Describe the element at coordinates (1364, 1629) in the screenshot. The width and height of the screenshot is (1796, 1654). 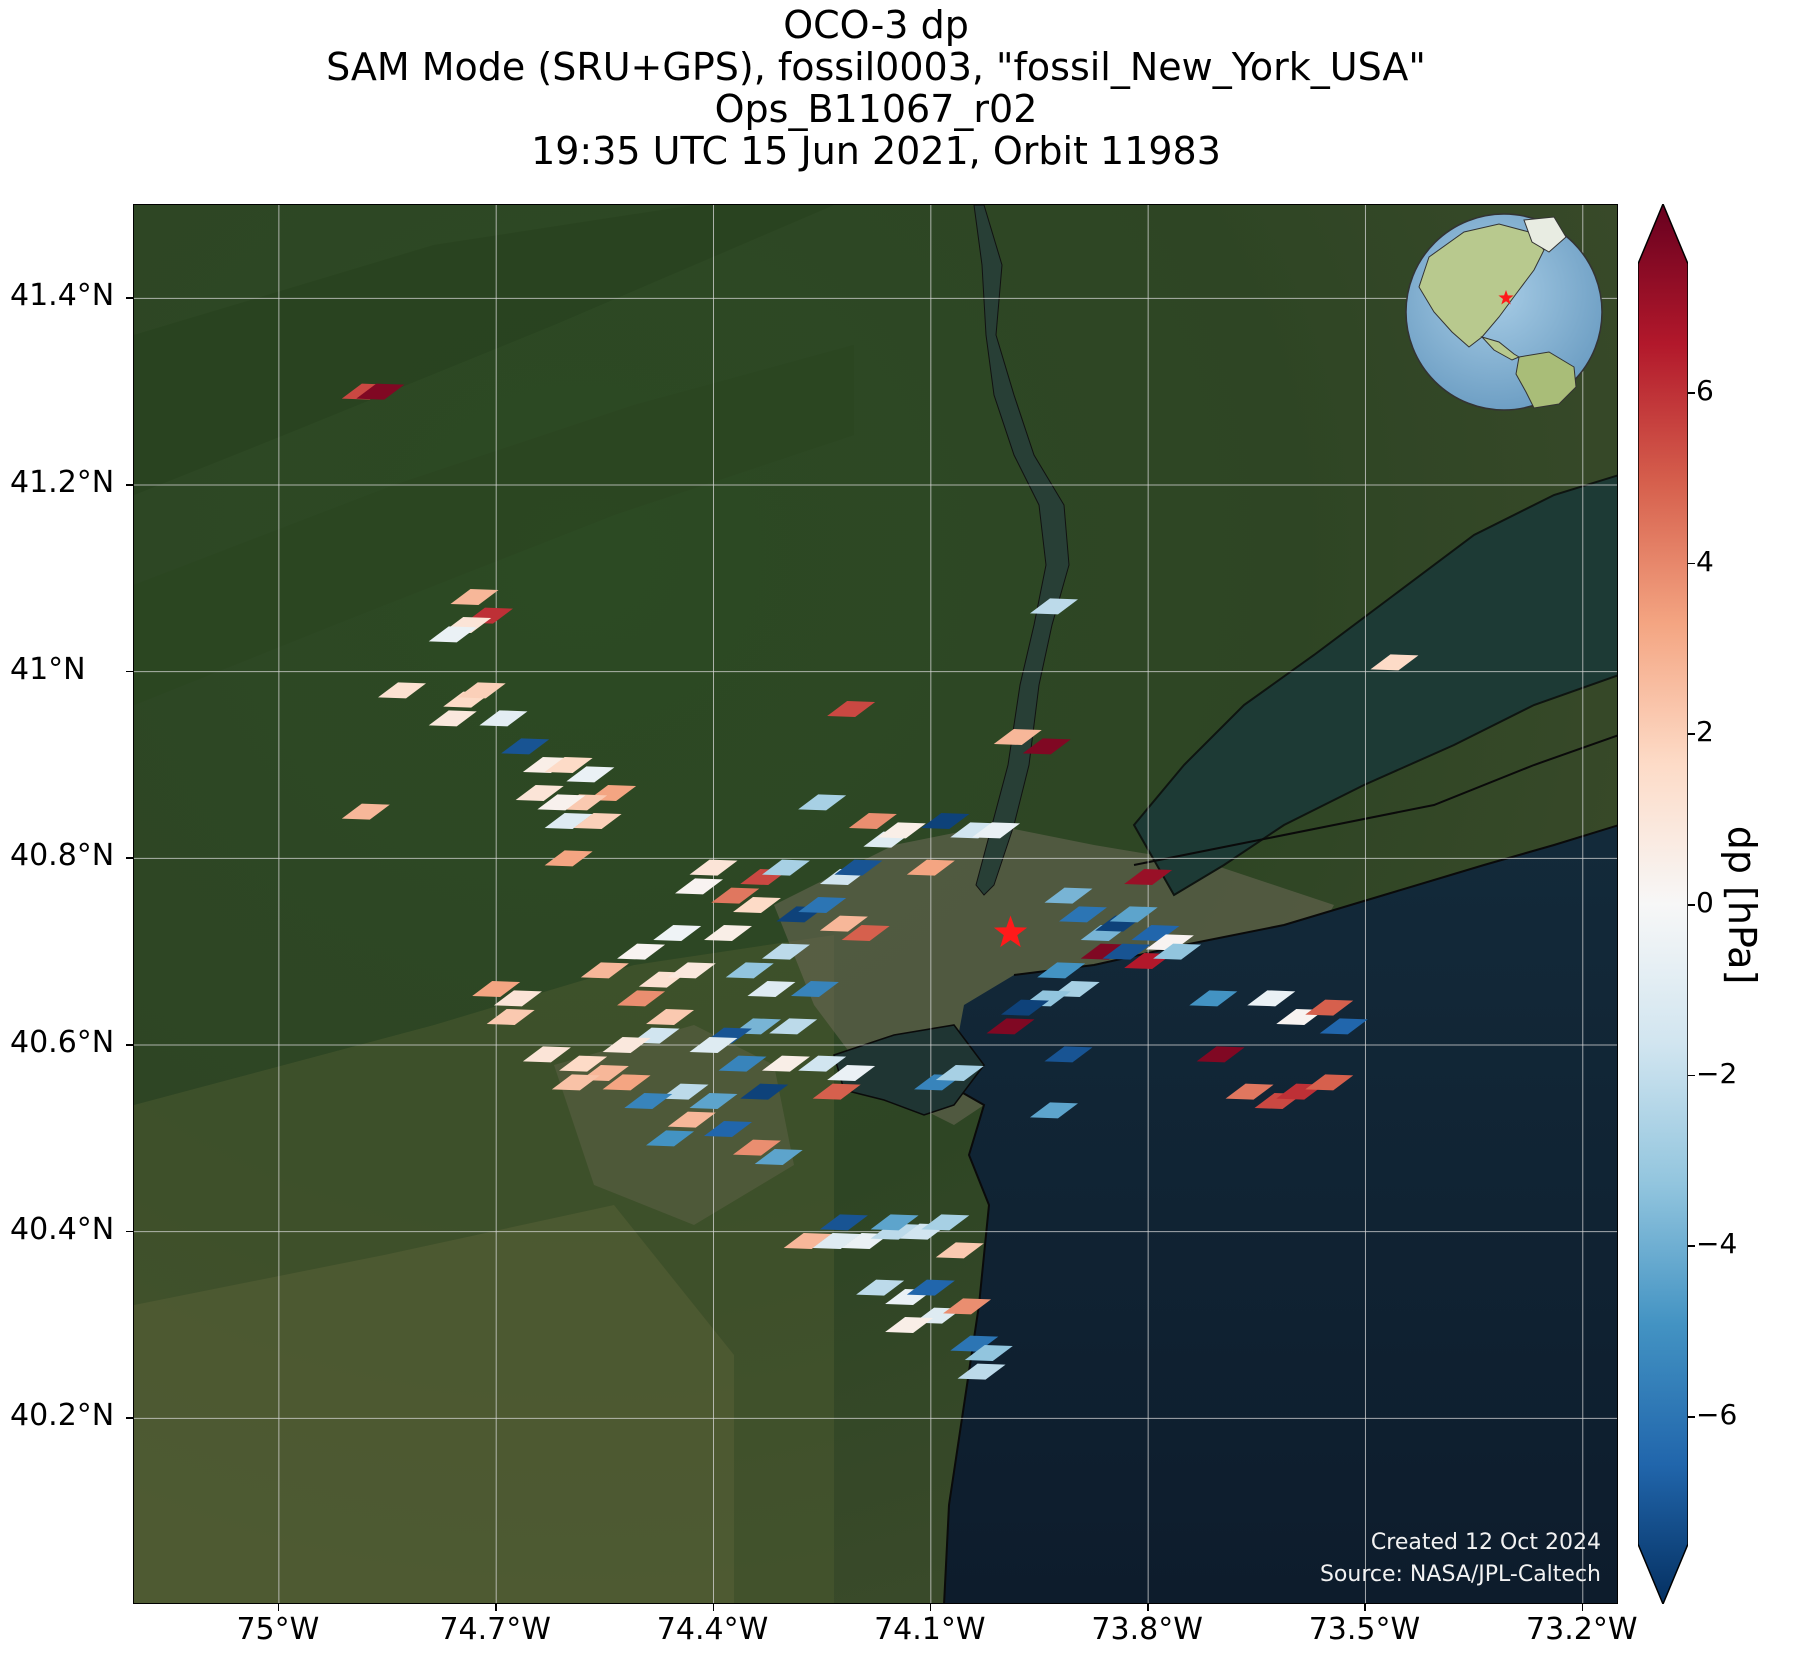
I see `lon-tick-label: 73.5°W` at that location.